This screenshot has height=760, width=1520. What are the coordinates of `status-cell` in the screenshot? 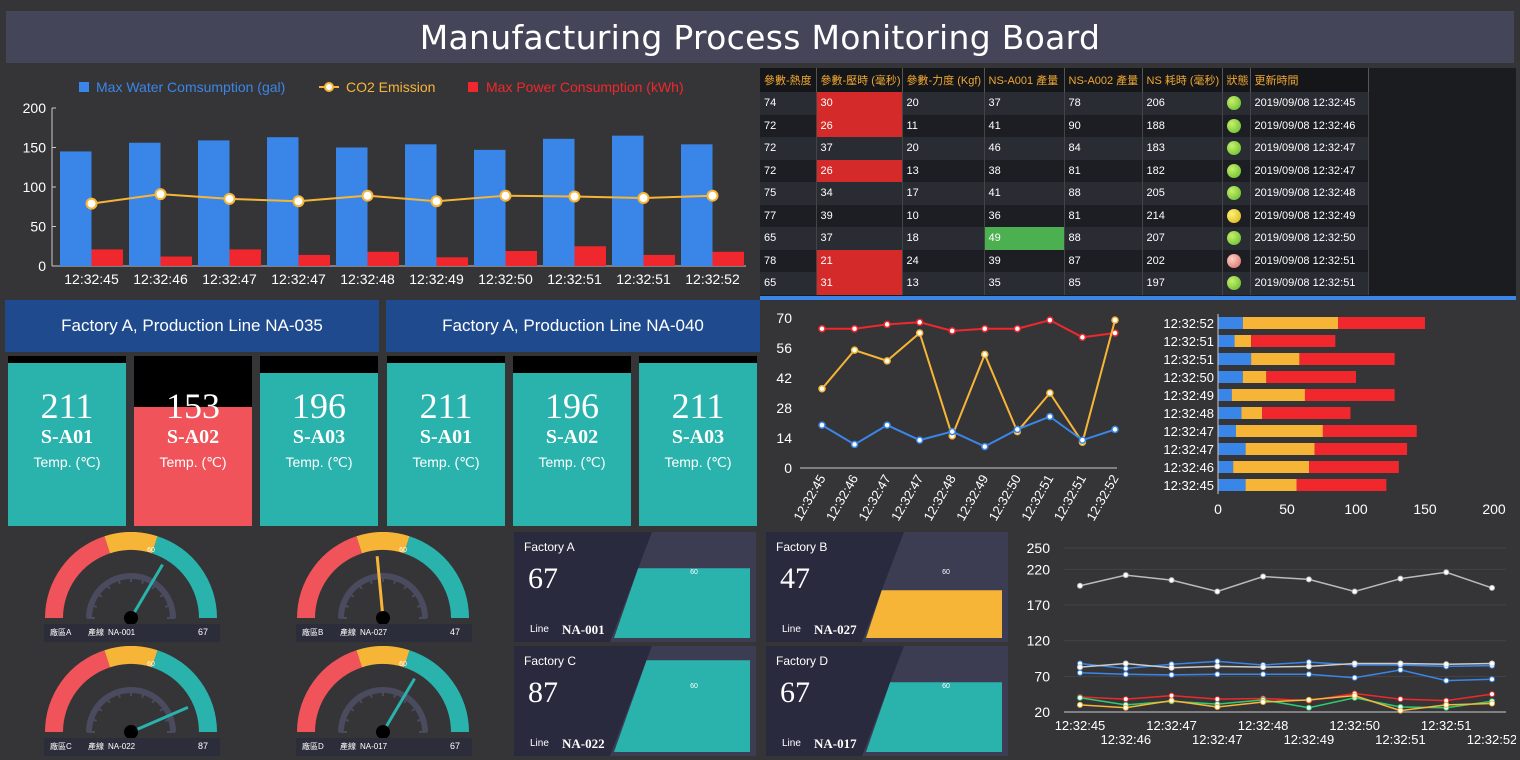 It's located at (1236, 193).